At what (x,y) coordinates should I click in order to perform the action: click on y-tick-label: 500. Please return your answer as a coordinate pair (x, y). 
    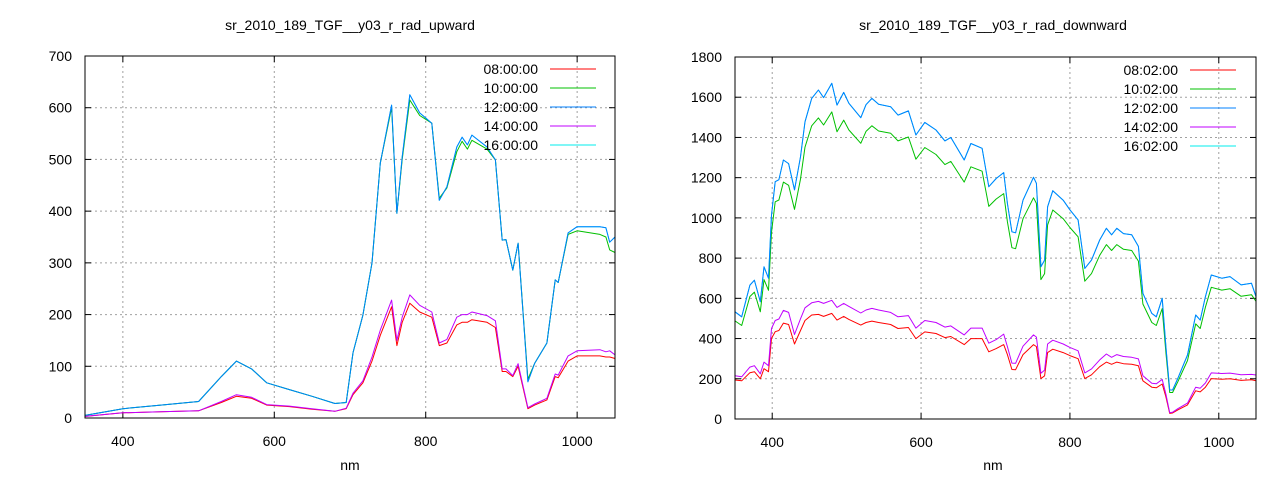
    Looking at the image, I should click on (61, 159).